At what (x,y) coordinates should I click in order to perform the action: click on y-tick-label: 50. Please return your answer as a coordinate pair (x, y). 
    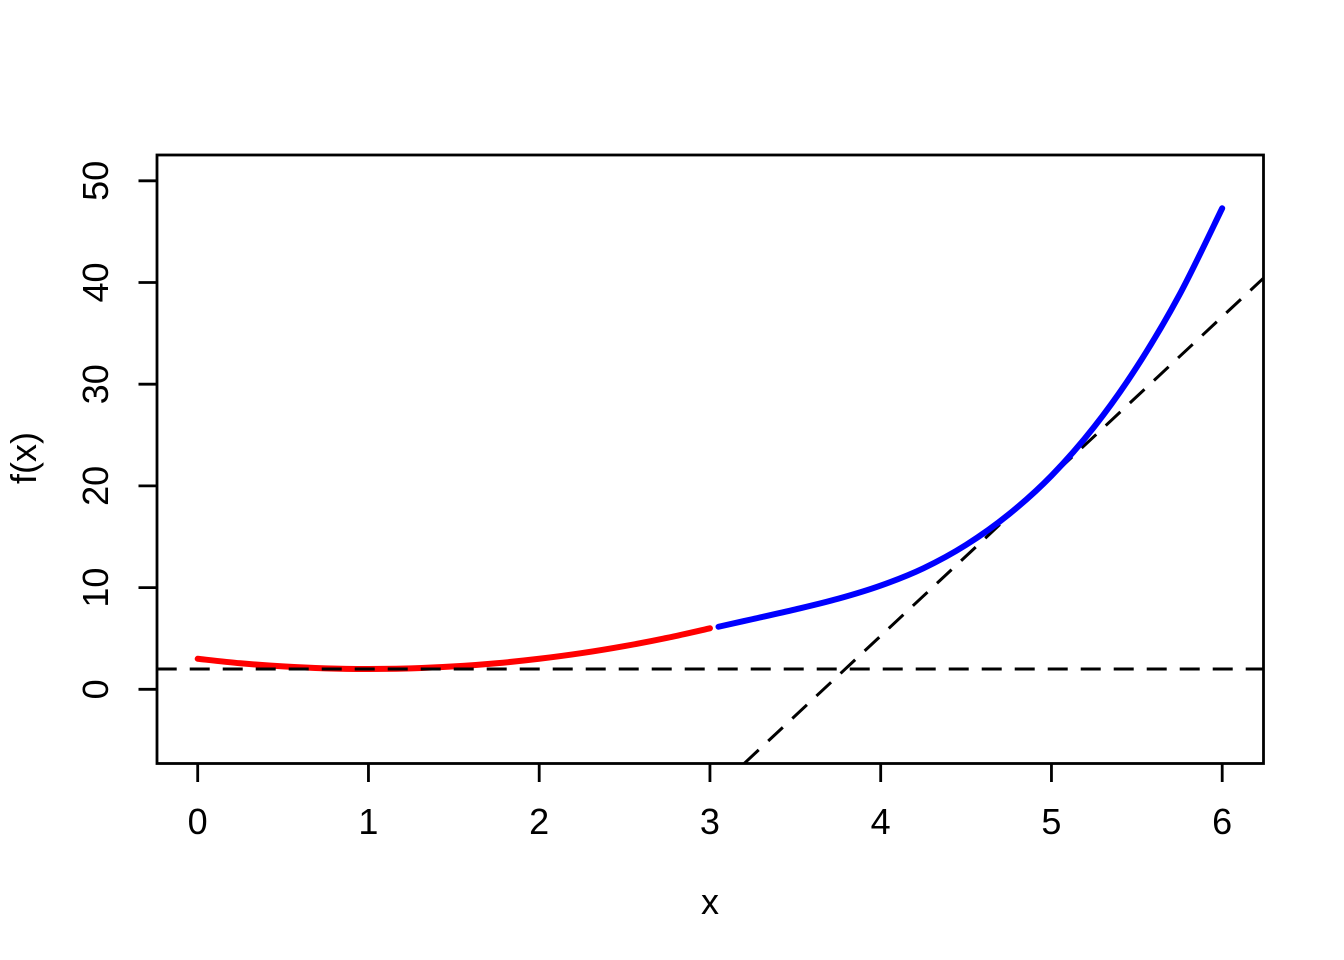
    Looking at the image, I should click on (95, 181).